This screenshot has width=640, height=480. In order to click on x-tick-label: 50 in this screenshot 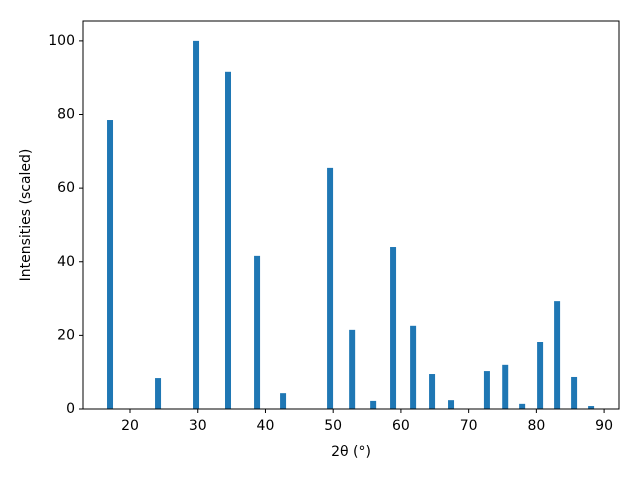, I will do `click(333, 426)`.